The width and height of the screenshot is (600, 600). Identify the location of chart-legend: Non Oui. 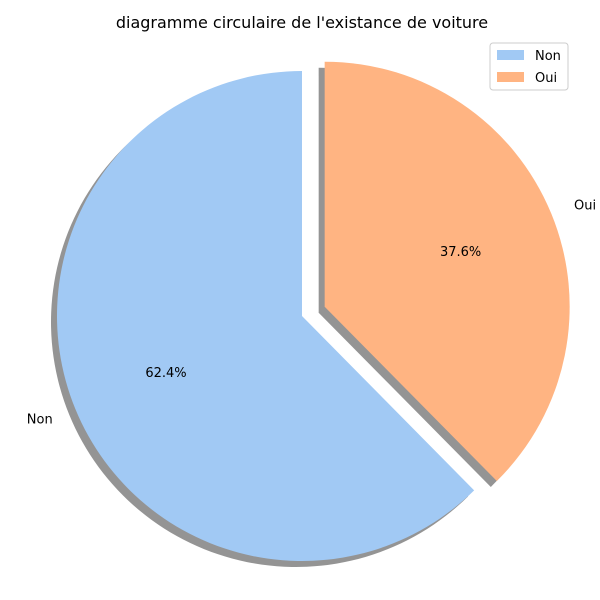
(529, 66).